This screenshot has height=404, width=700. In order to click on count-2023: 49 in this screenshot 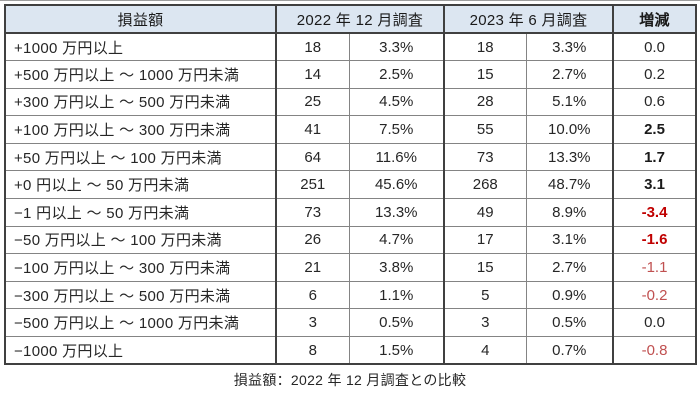, I will do `click(484, 212)`.